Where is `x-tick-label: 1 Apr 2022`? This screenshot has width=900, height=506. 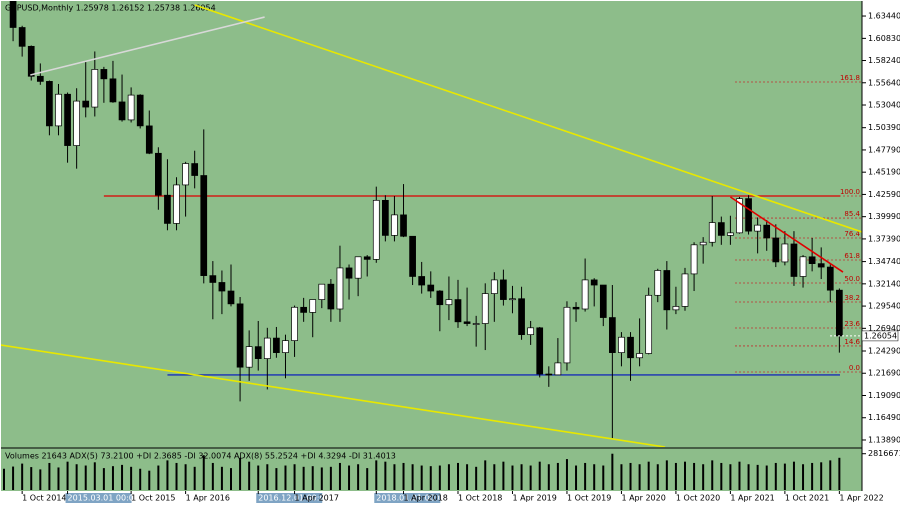 x-tick-label: 1 Apr 2022 is located at coordinates (861, 498).